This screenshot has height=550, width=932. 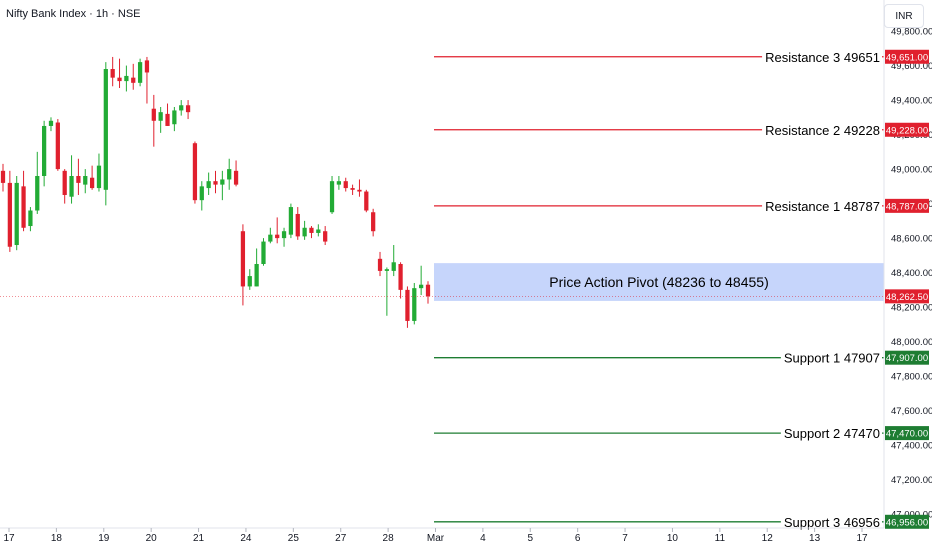 What do you see at coordinates (911, 480) in the screenshot?
I see `y-tick-label: 47,200.00` at bounding box center [911, 480].